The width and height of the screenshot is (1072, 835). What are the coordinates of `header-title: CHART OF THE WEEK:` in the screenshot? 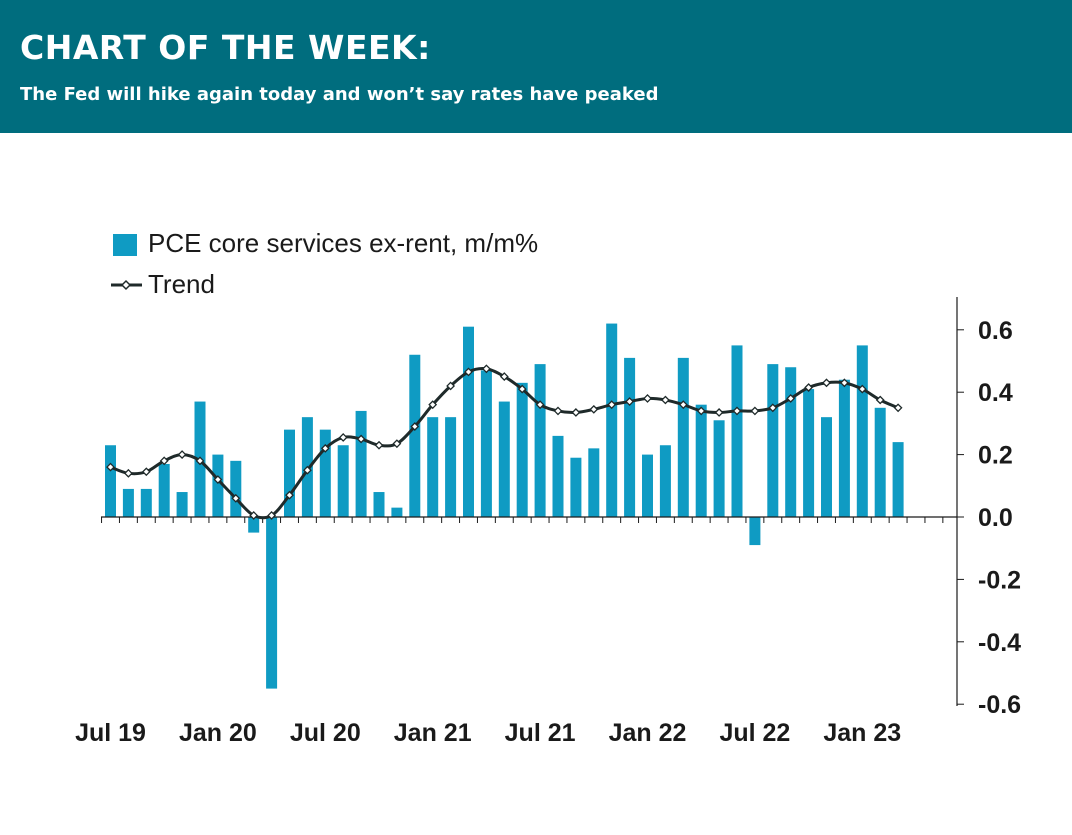 It's located at (225, 47).